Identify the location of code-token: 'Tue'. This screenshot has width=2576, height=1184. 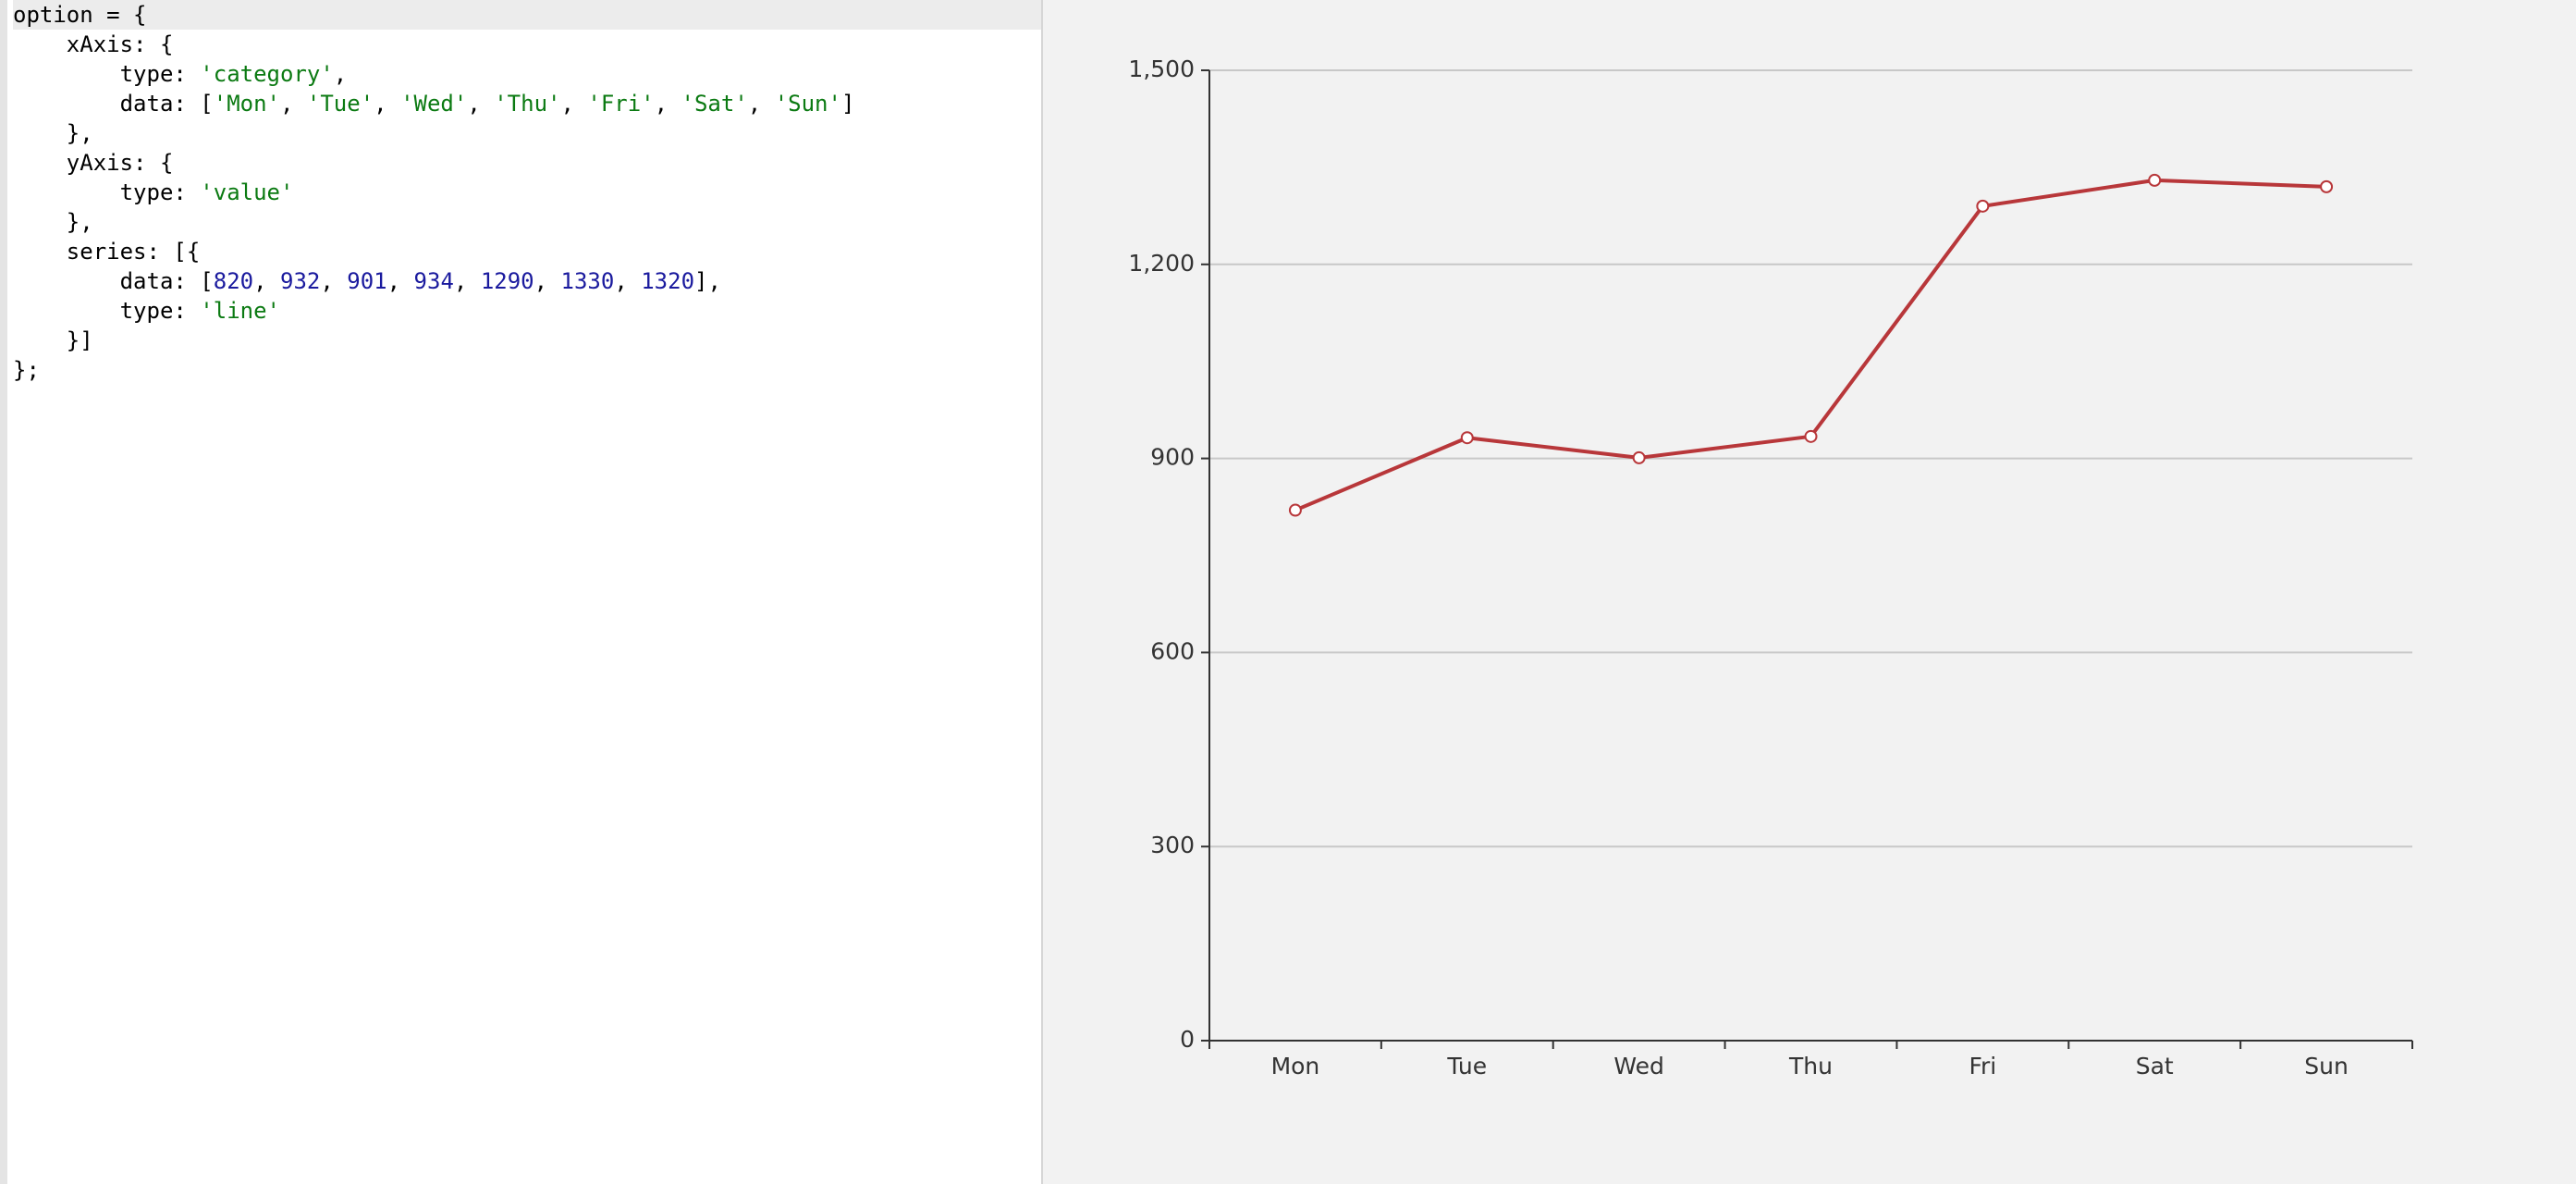
(340, 104).